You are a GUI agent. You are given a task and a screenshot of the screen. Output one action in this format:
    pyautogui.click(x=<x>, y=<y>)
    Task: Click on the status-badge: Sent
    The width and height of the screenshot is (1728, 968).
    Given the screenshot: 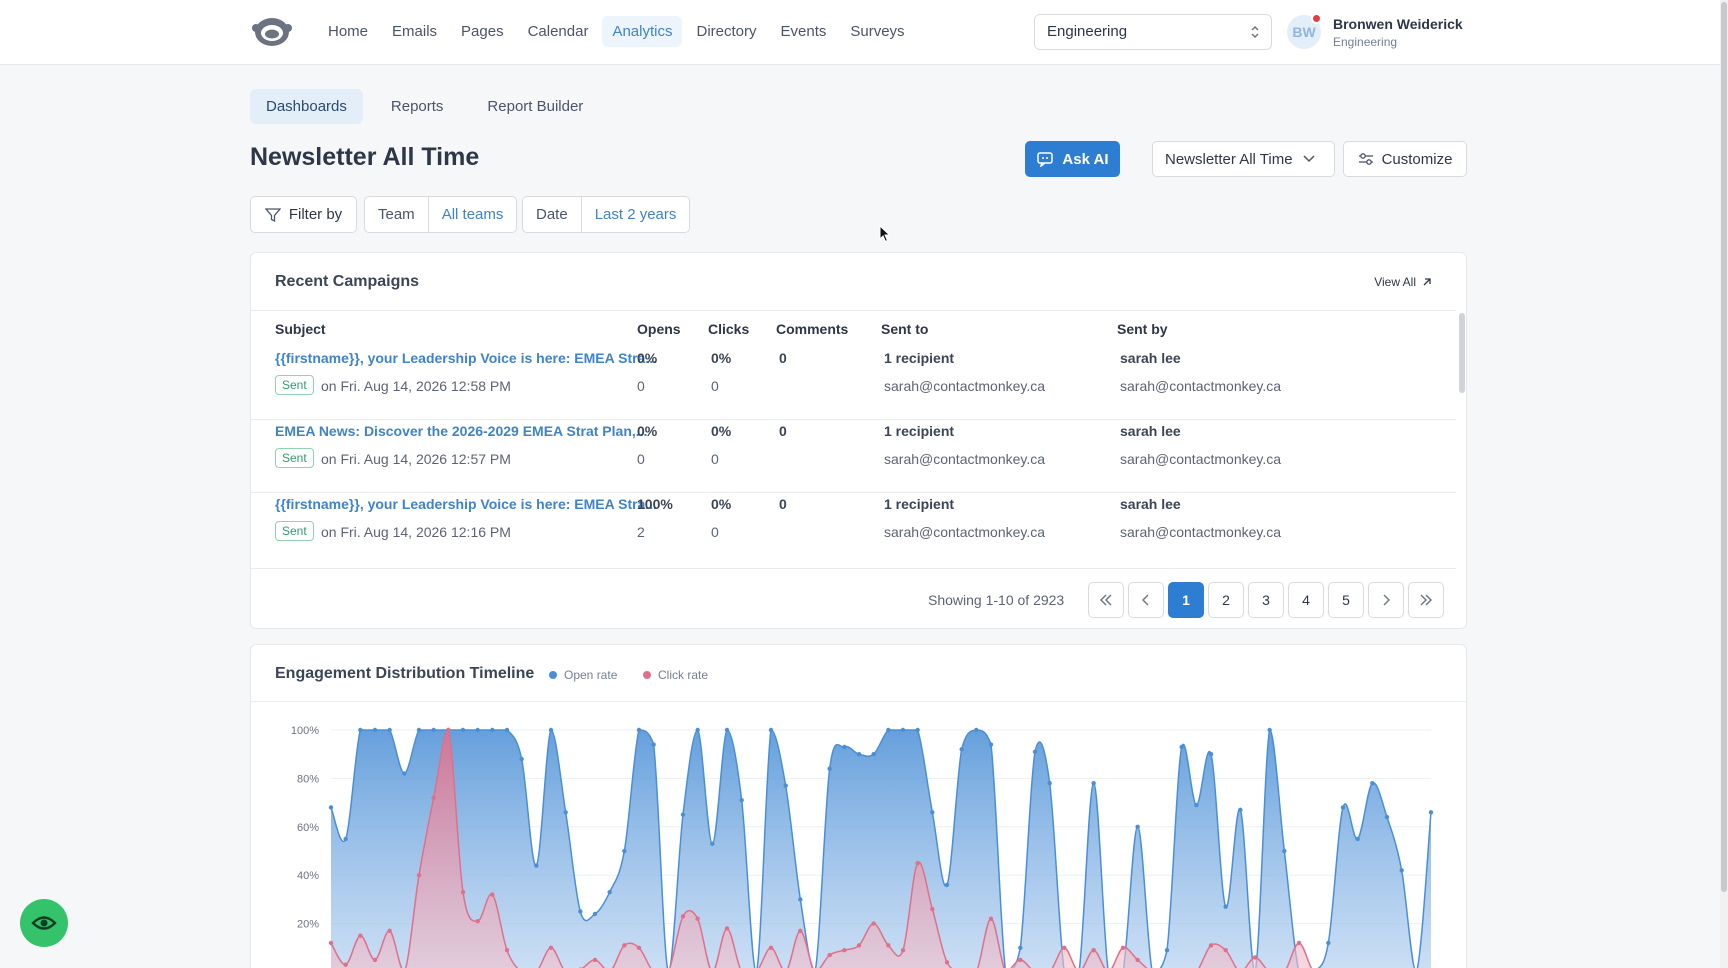 What is the action you would take?
    pyautogui.click(x=294, y=531)
    